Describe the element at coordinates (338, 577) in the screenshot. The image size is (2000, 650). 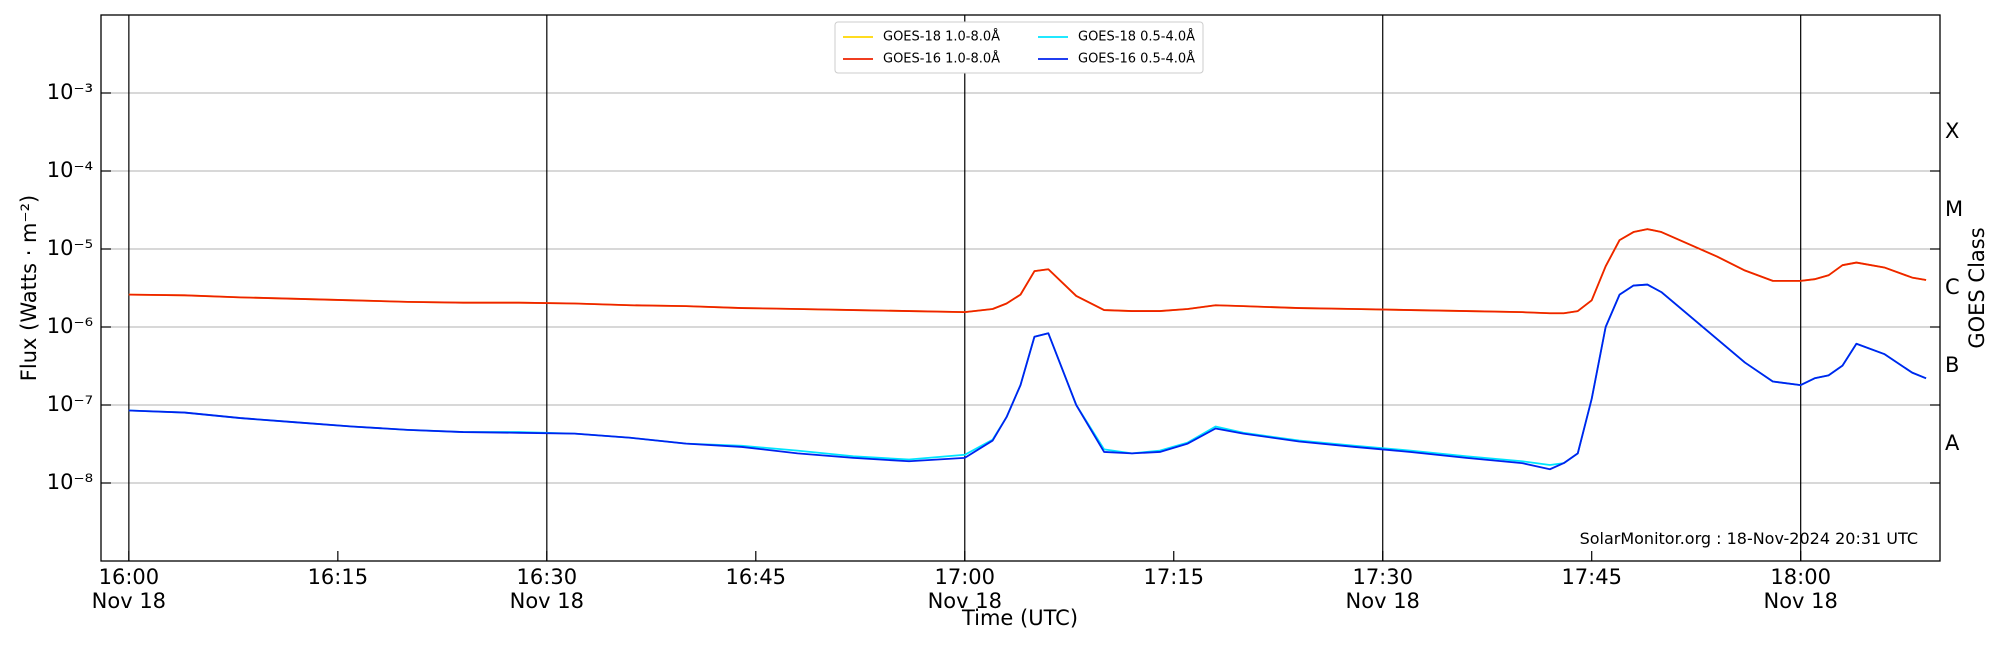
I see `x-tick-label: 16:15` at that location.